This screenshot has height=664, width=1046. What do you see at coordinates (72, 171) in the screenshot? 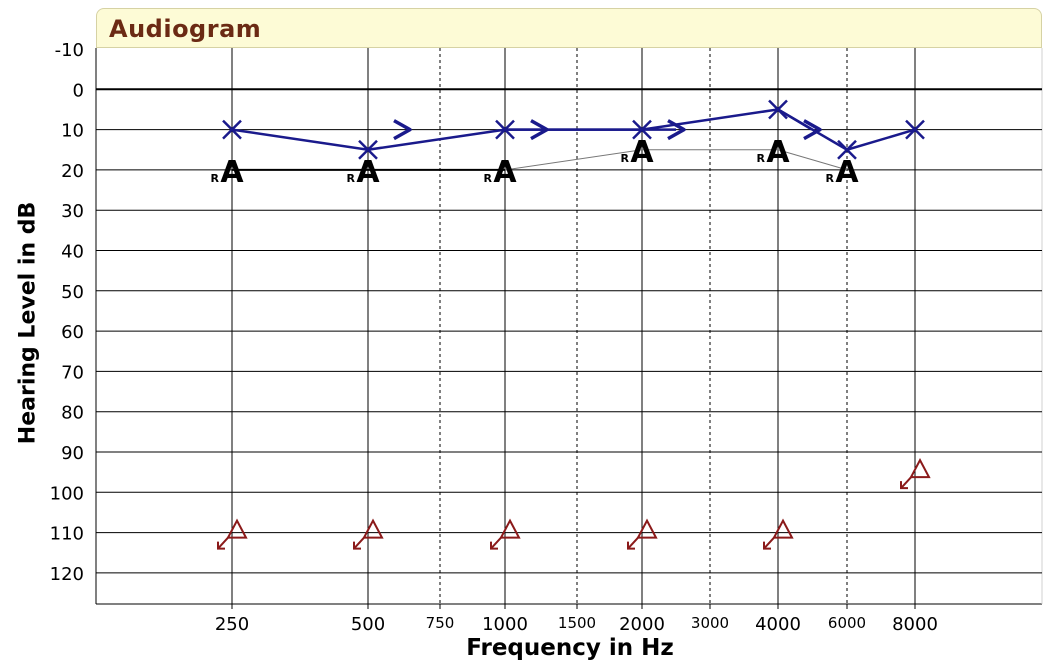
I see `y-tick-label: 20` at bounding box center [72, 171].